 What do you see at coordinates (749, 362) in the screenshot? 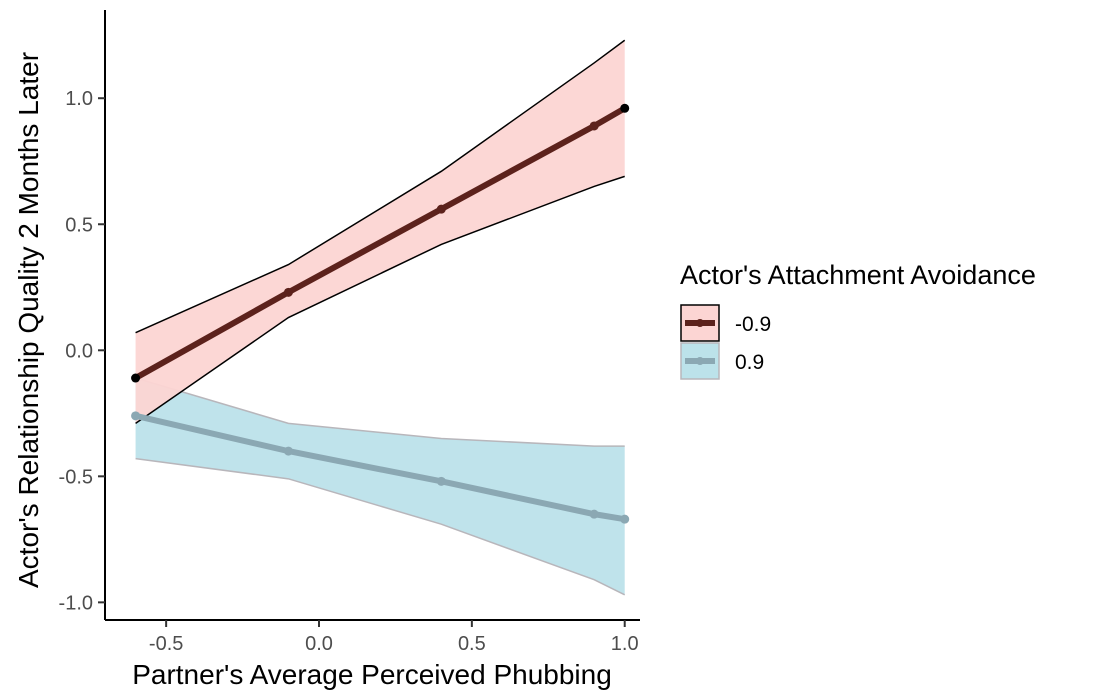
I see `legend-label-0.9: 0.9` at bounding box center [749, 362].